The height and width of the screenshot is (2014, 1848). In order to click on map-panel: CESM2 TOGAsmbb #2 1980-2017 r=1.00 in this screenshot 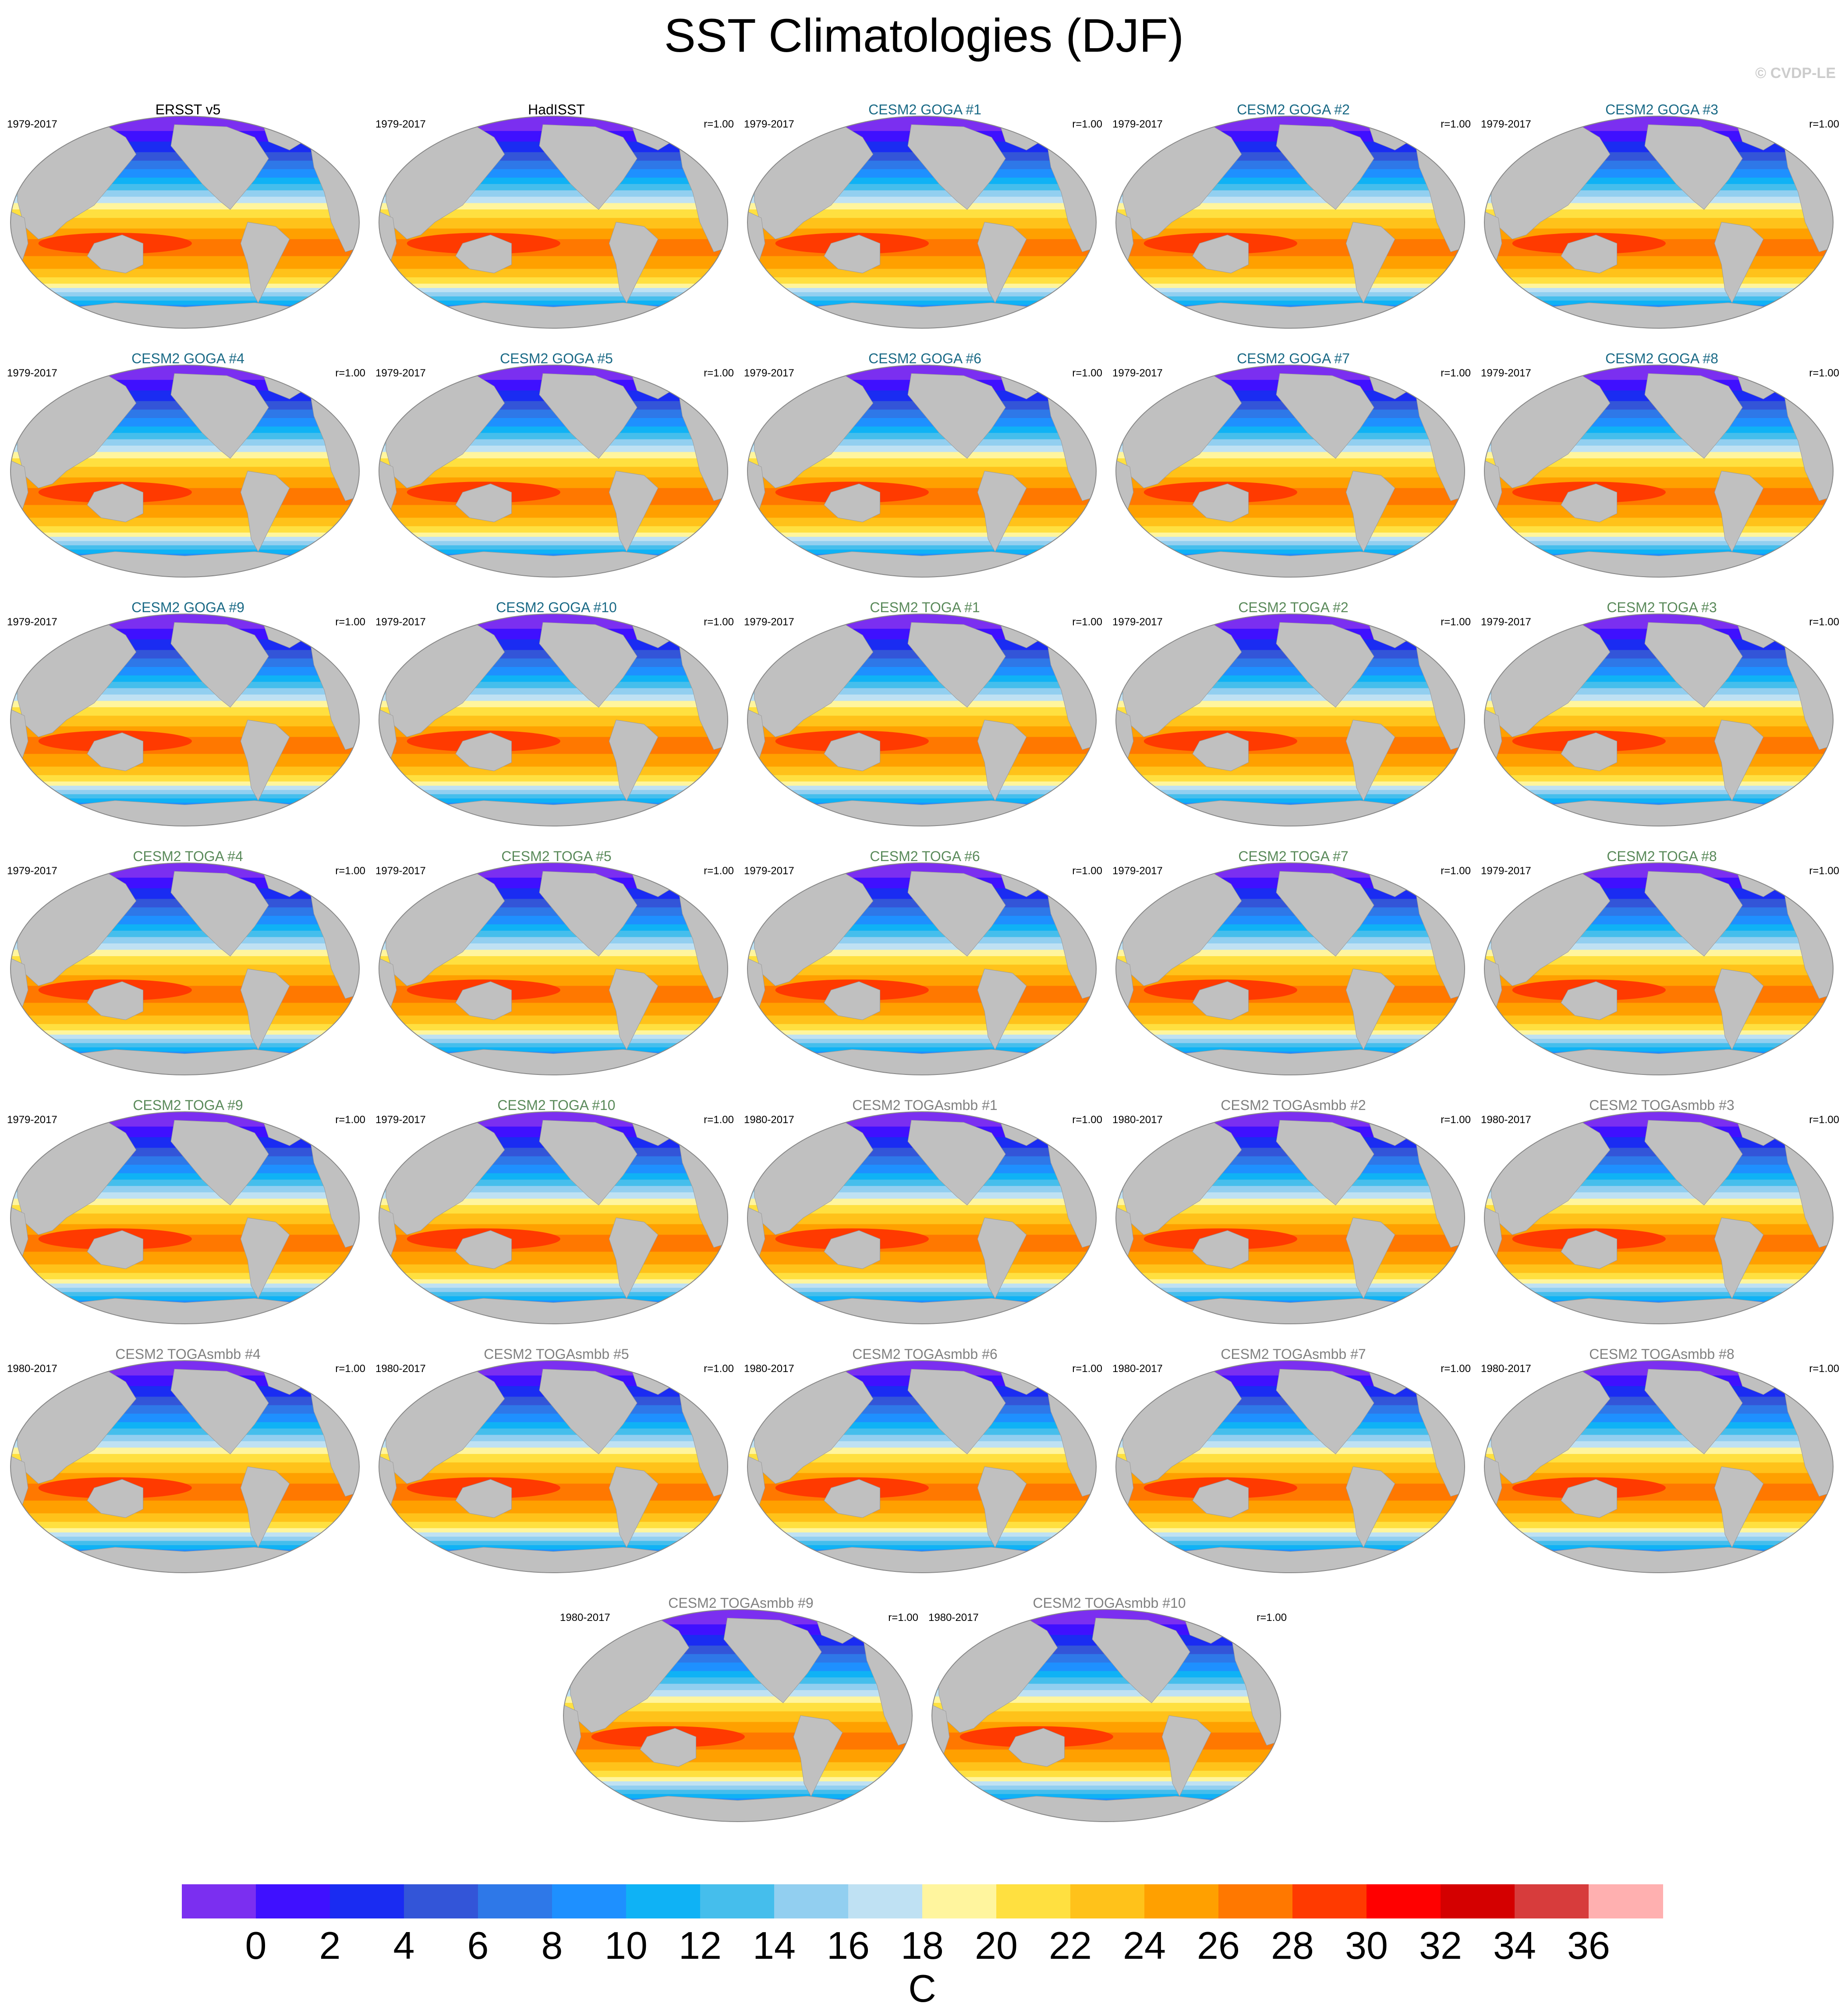, I will do `click(1293, 1211)`.